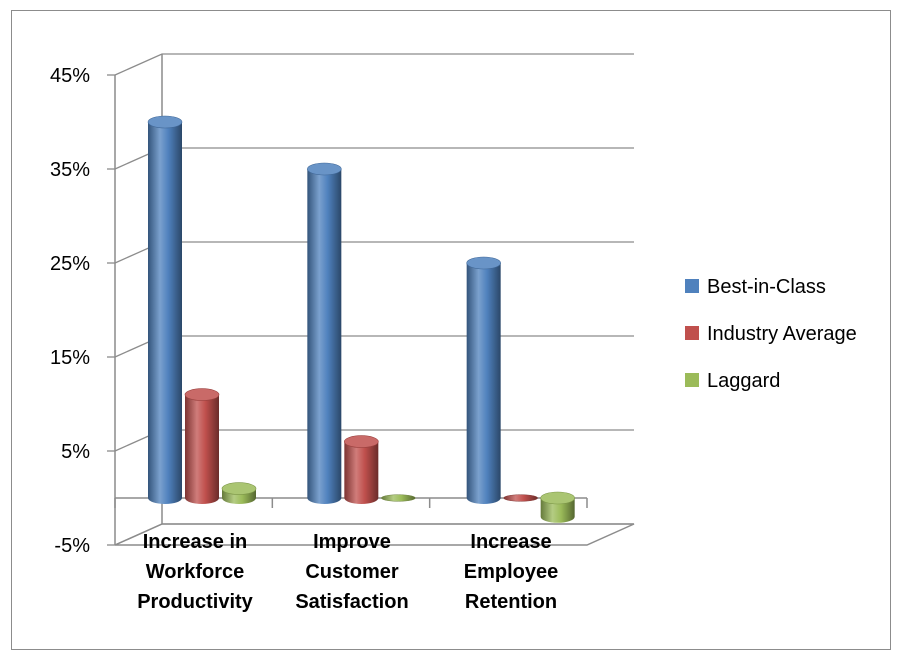  I want to click on legend-item: Laggard, so click(732, 381).